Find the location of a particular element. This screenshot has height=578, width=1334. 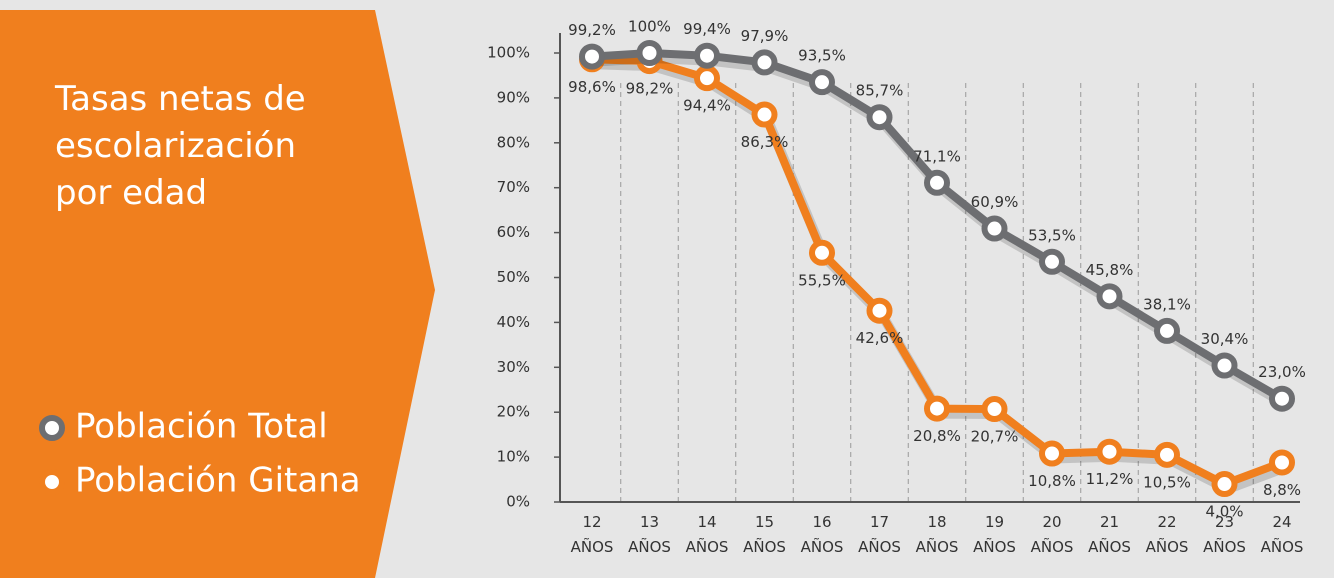

y-tick-label: 40% is located at coordinates (513, 322).